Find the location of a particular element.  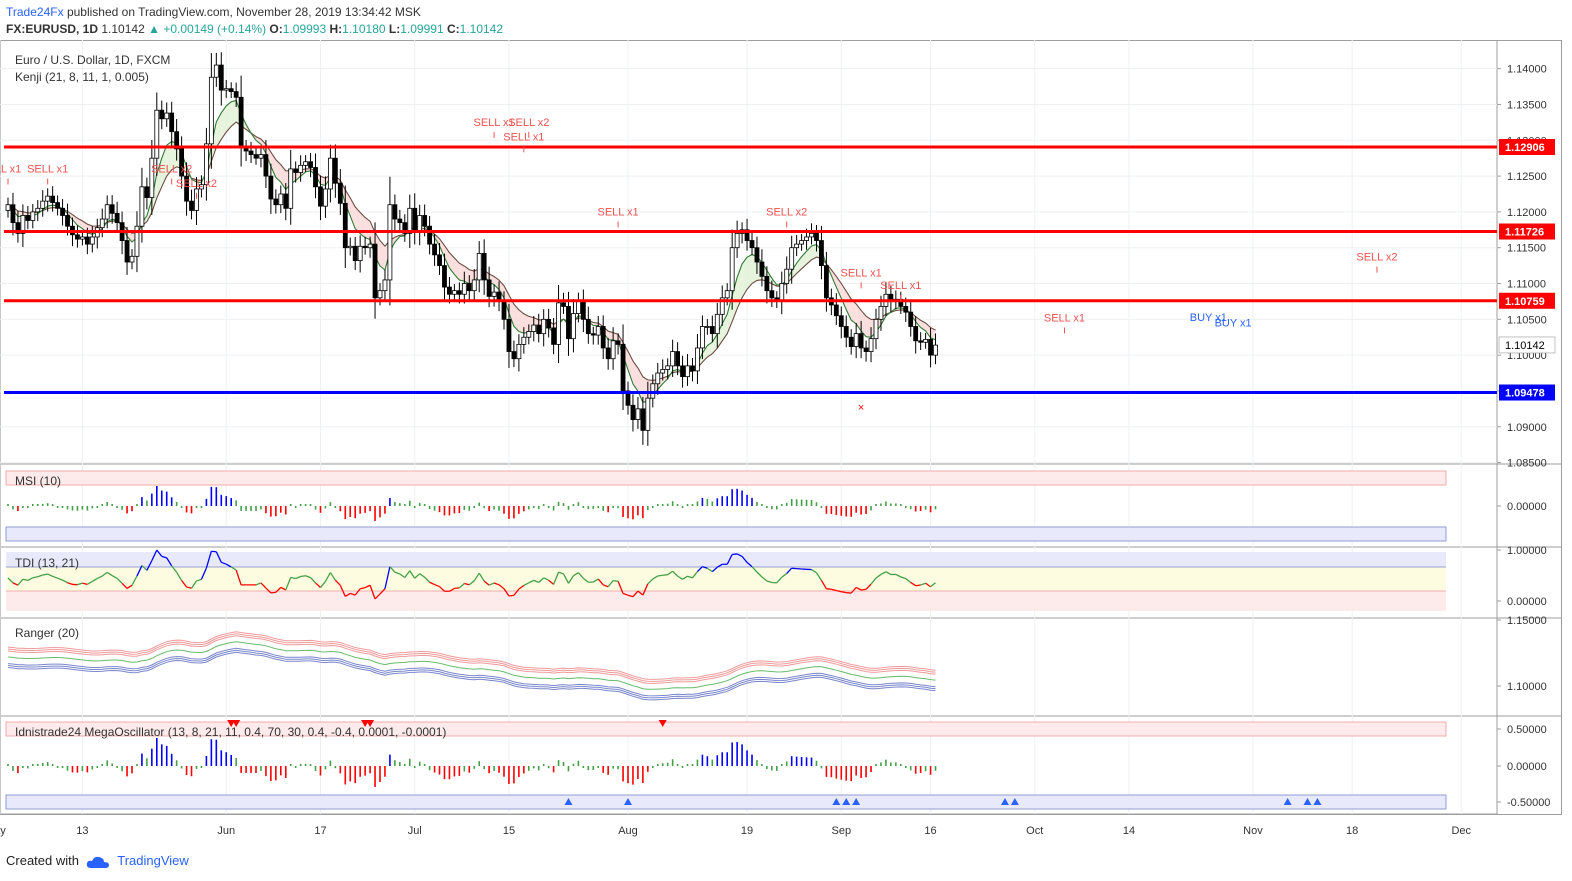

tdi-upper-zone is located at coordinates (726, 559).